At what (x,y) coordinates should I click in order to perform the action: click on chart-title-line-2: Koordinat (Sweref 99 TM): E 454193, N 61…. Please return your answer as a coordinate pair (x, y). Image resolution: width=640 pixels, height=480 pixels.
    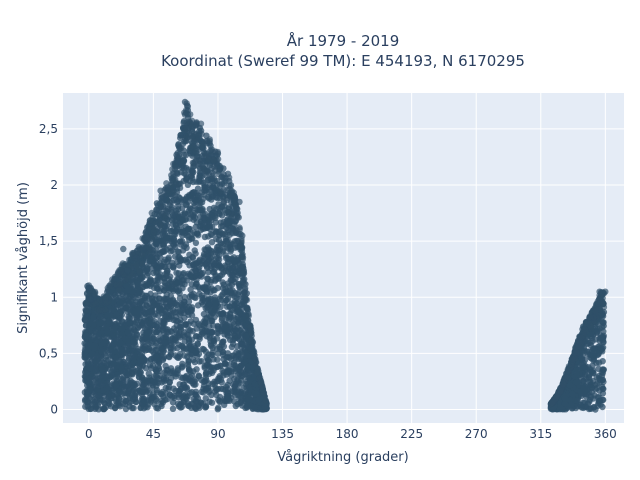
    Looking at the image, I should click on (343, 61).